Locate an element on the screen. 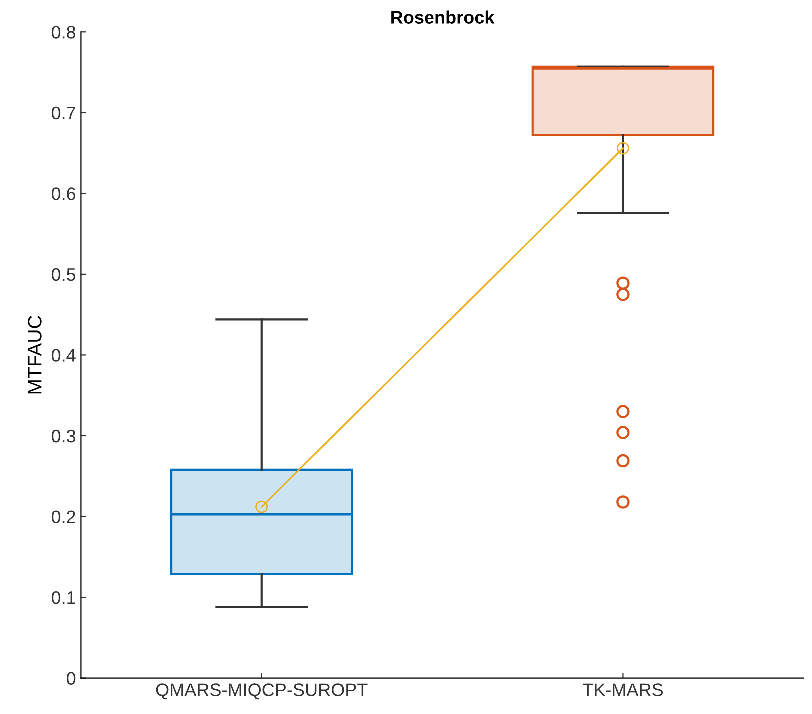 The image size is (812, 714). y-tick-label: 0.8 is located at coordinates (64, 32).